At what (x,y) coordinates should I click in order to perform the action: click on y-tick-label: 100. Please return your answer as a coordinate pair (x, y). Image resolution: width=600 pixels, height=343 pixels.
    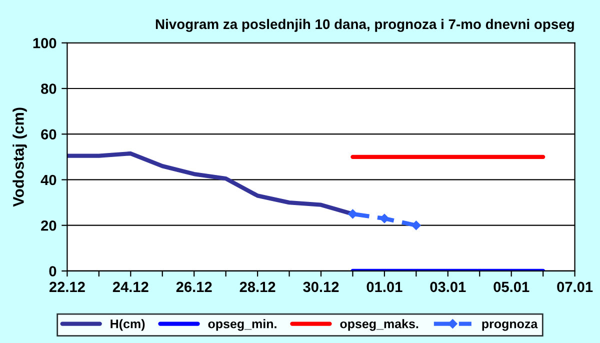
    Looking at the image, I should click on (44, 43).